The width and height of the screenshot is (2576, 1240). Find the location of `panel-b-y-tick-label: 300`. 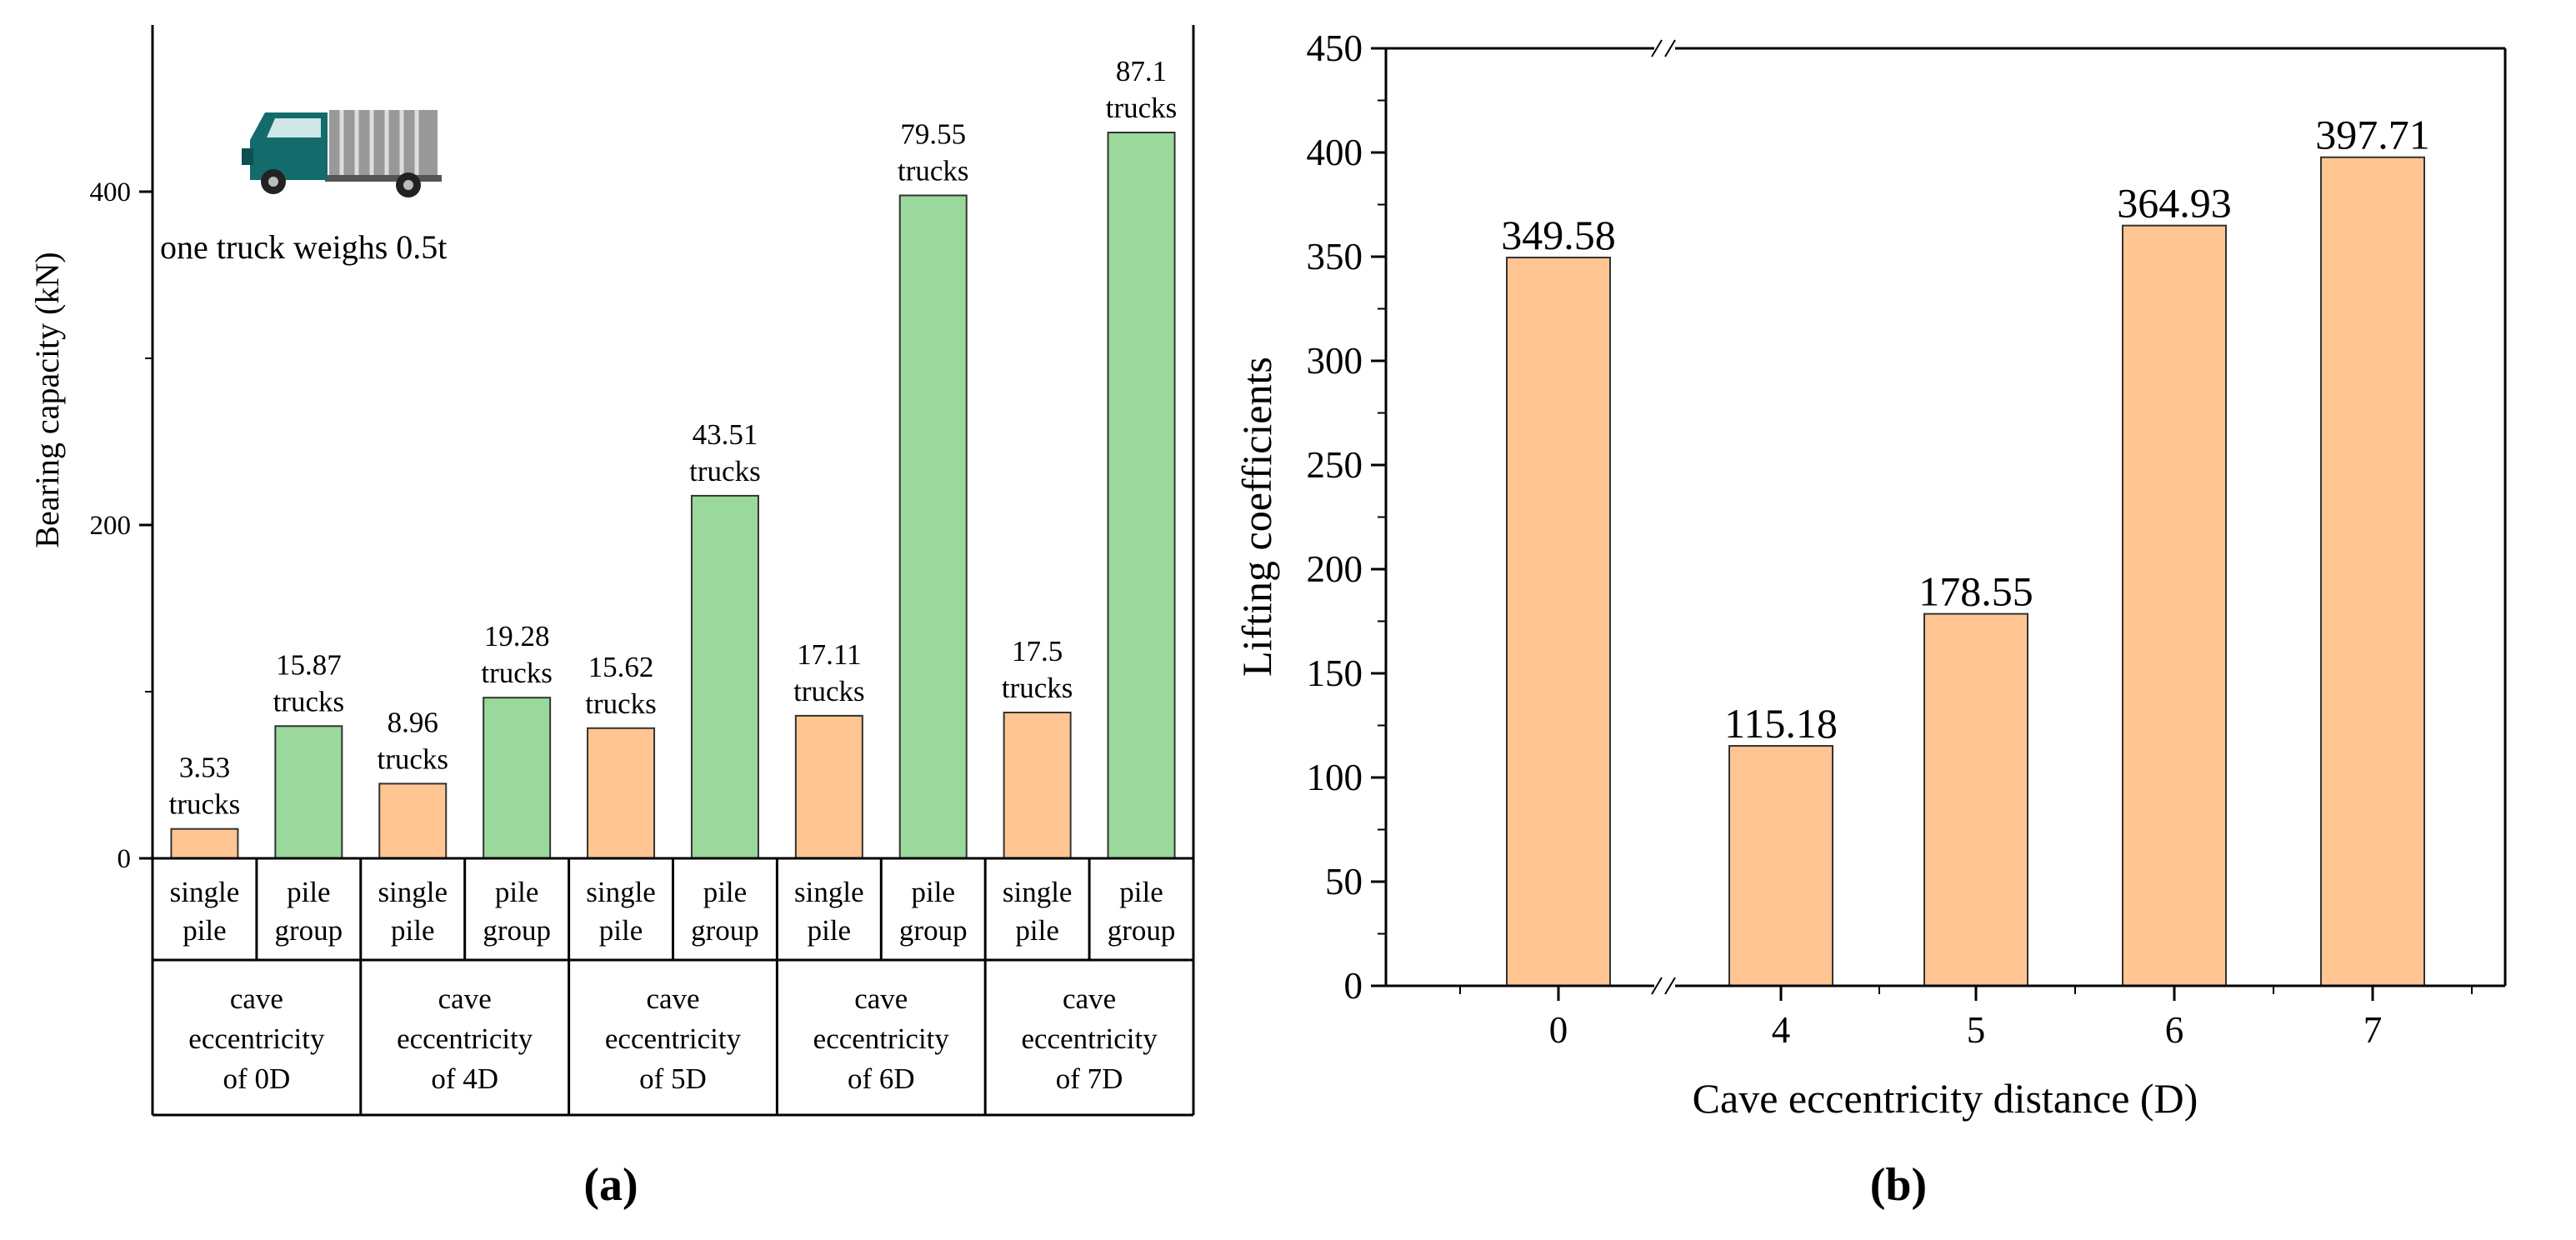

panel-b-y-tick-label: 300 is located at coordinates (1335, 361).